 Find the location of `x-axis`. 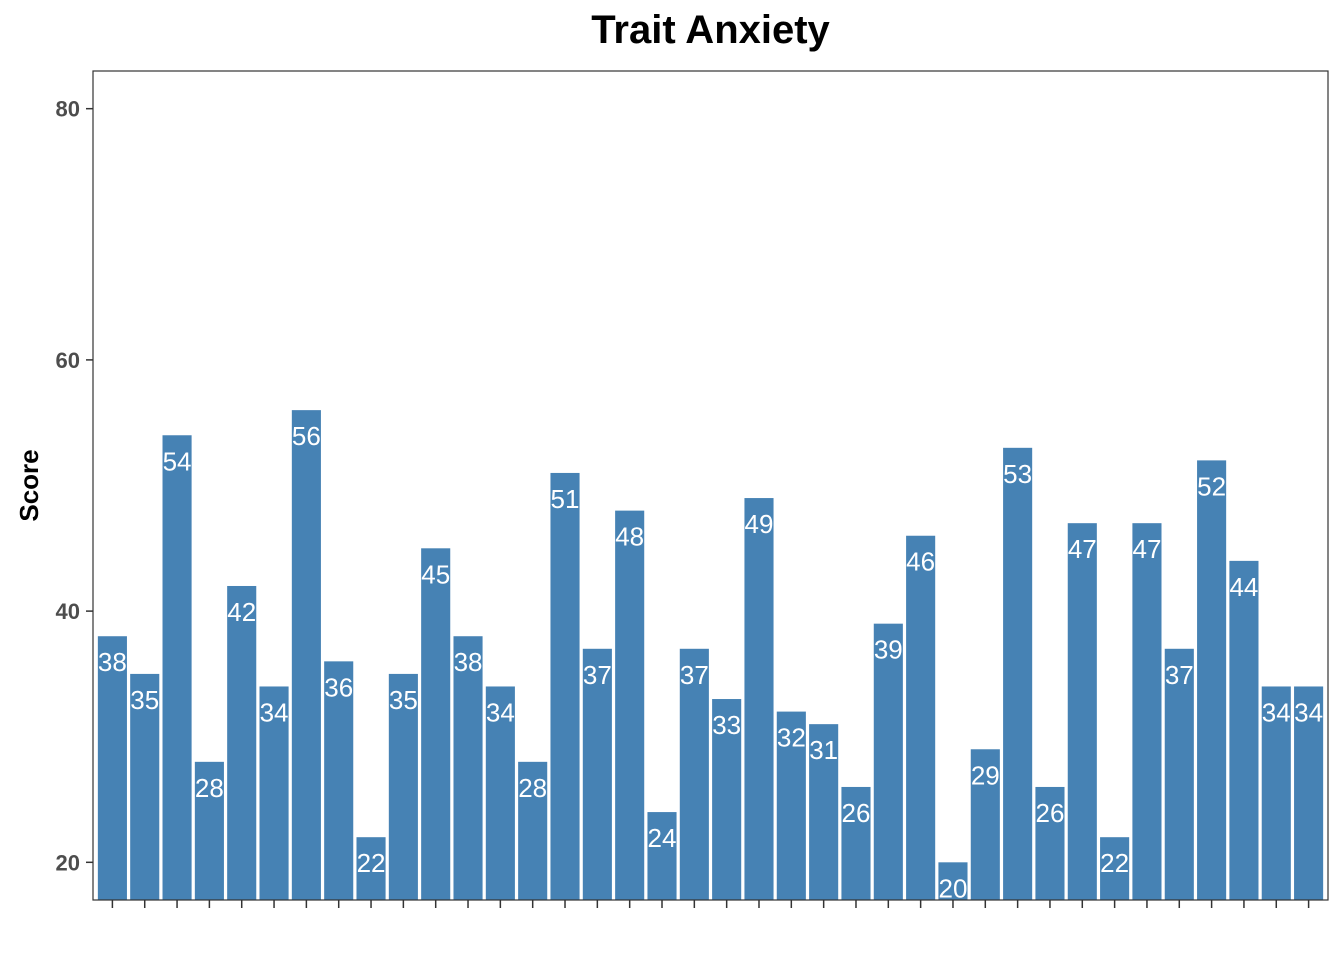

x-axis is located at coordinates (710, 904).